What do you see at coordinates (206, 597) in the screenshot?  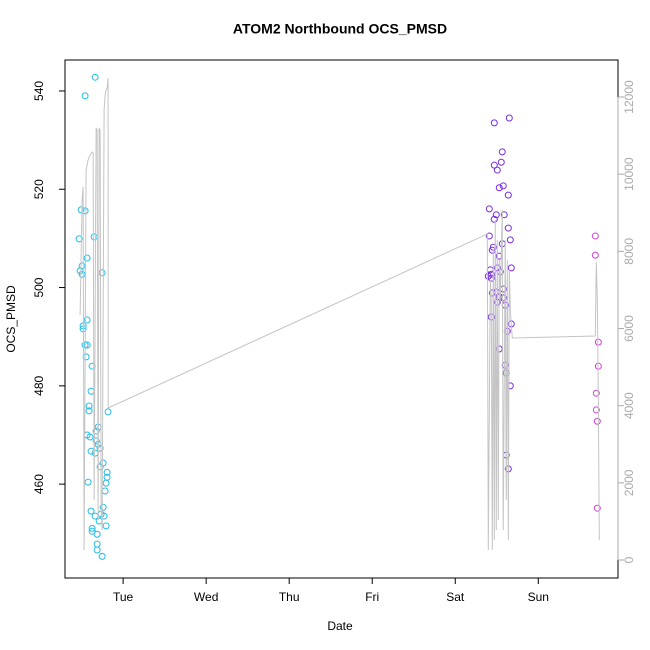 I see `x-tick-label: Wed` at bounding box center [206, 597].